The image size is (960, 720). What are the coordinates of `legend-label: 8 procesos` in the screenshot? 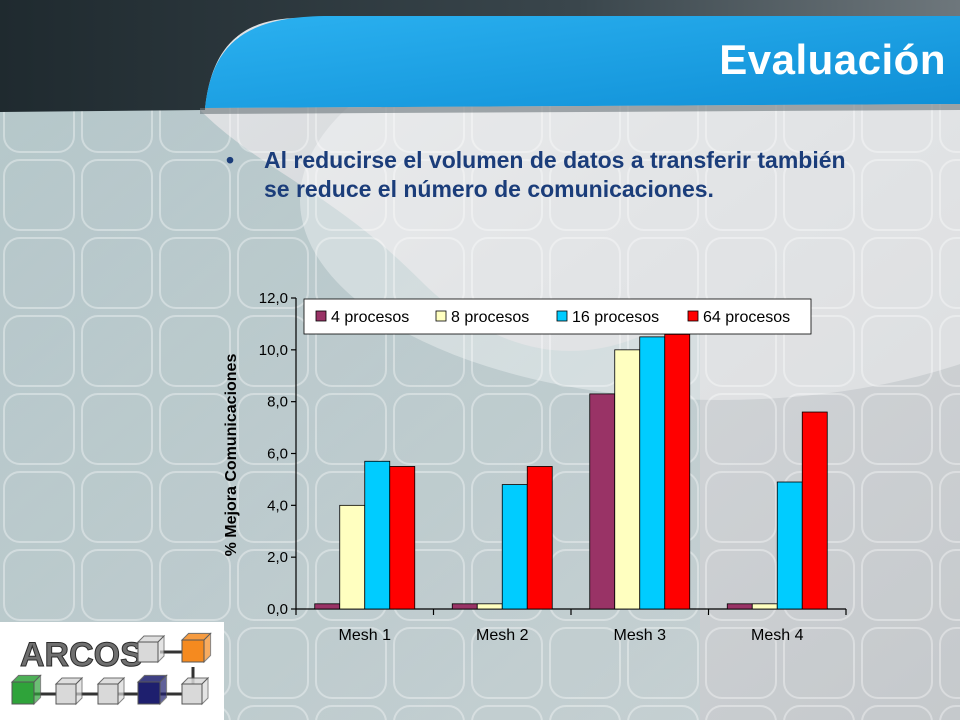 It's located at (490, 317).